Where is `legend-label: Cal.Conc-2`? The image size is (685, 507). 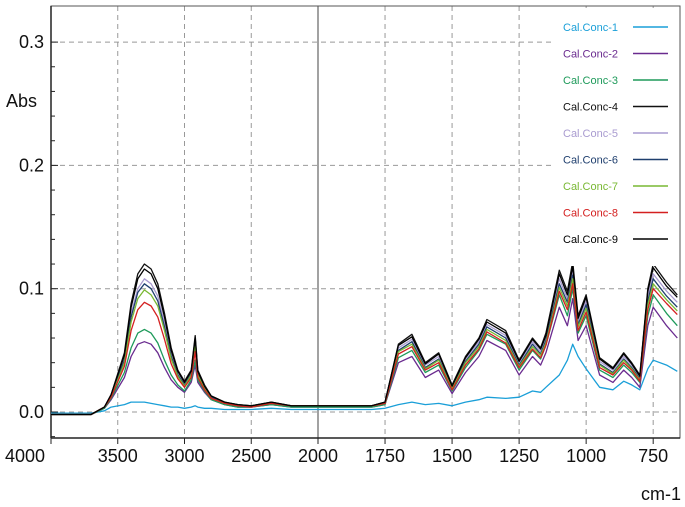
legend-label: Cal.Conc-2 is located at coordinates (590, 55).